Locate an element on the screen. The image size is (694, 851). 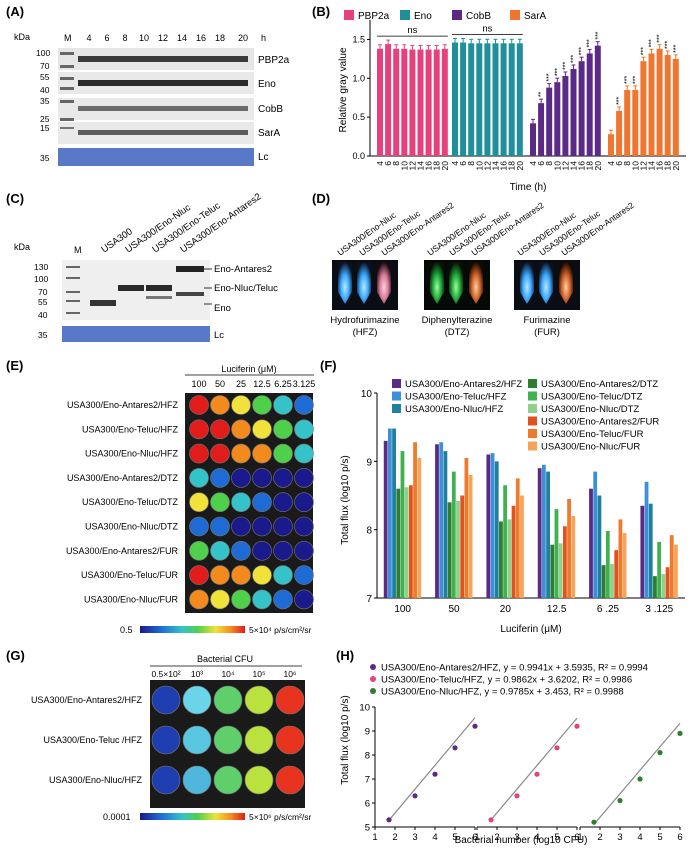
legend-label: USA300/Eno-Teluc/FUR is located at coordinates (592, 434).